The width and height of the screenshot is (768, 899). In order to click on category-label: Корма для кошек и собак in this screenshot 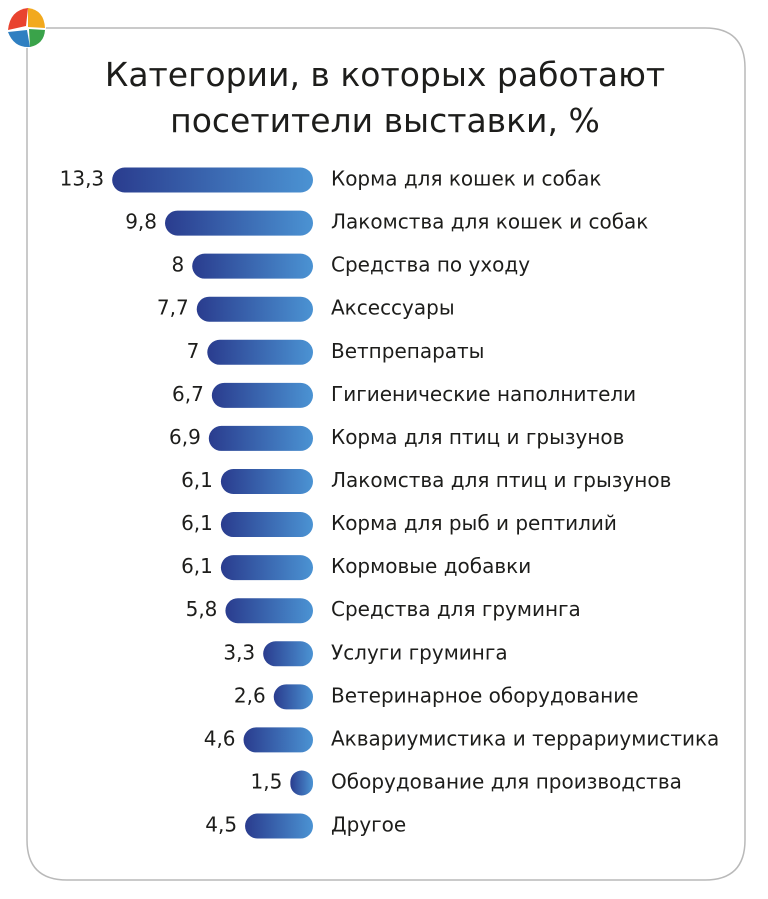, I will do `click(466, 179)`.